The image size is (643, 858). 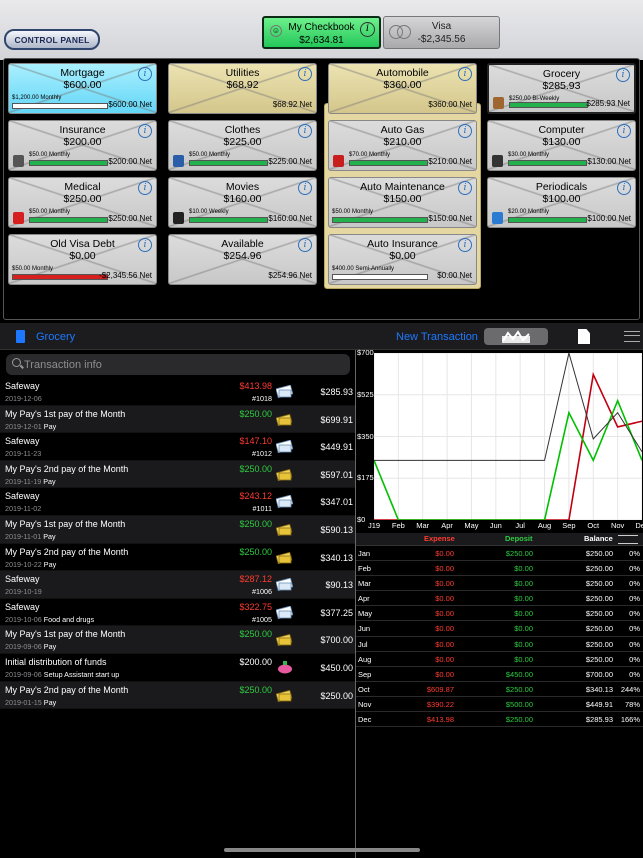 What do you see at coordinates (209, 212) in the screenshot?
I see `envelope-budget: $10.00 Weekly` at bounding box center [209, 212].